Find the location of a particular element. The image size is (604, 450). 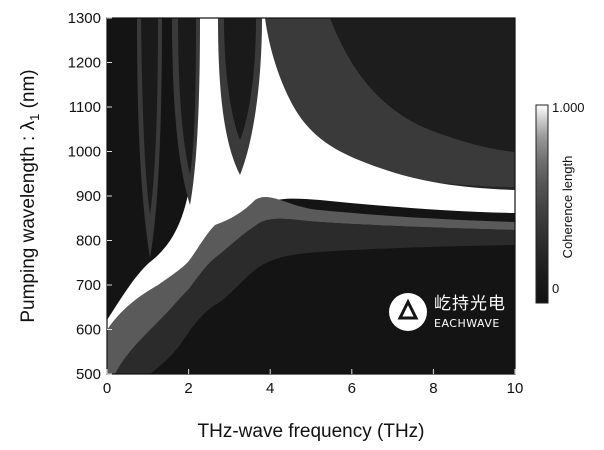

eachwave-logo-icon is located at coordinates (408, 312).